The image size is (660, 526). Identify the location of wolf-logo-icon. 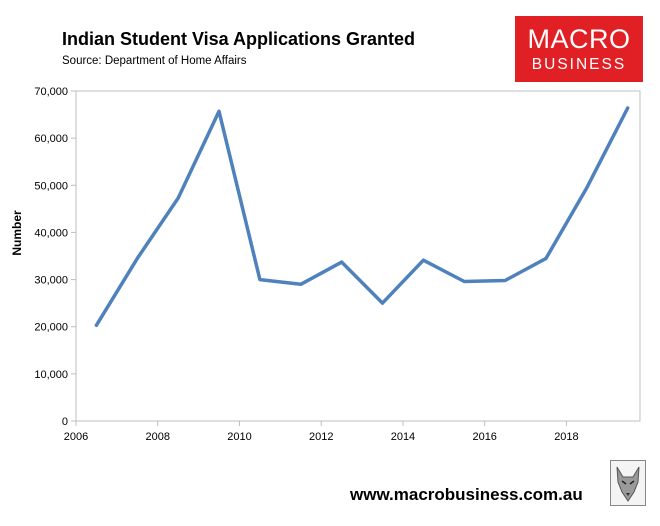
(628, 483).